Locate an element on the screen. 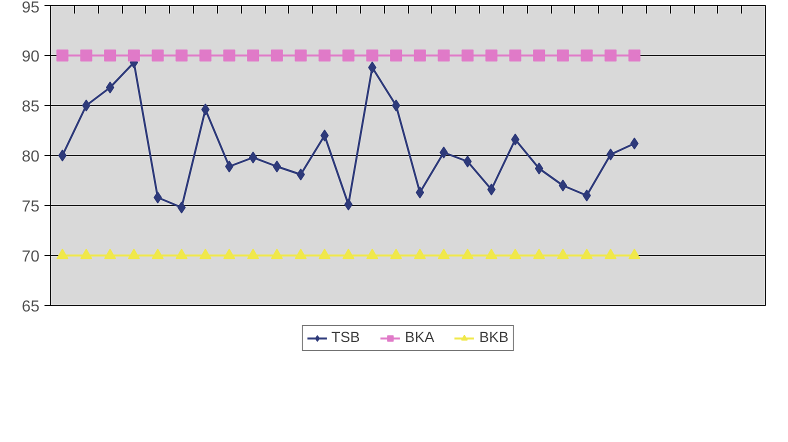  y-tick-label: 95 is located at coordinates (31, 8).